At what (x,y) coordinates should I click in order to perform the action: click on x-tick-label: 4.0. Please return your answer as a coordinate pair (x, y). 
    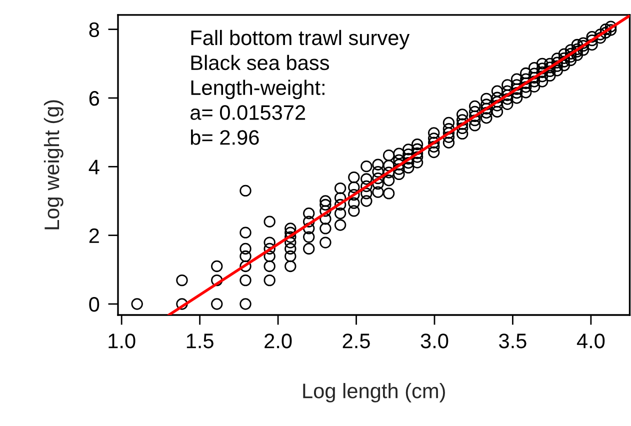
    Looking at the image, I should click on (590, 341).